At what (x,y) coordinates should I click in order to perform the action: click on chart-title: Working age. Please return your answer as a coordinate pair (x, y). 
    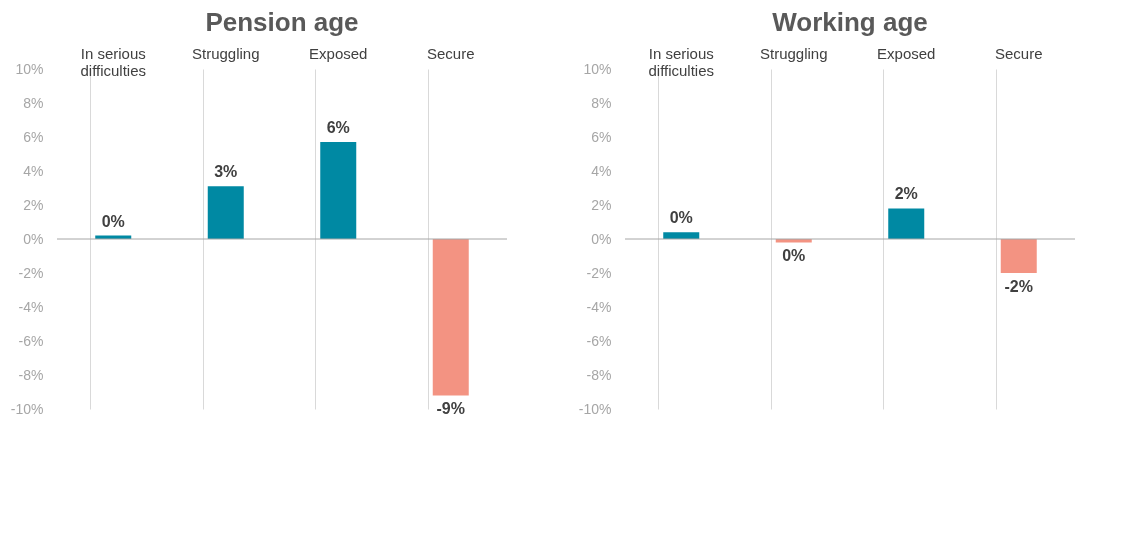
    Looking at the image, I should click on (850, 22).